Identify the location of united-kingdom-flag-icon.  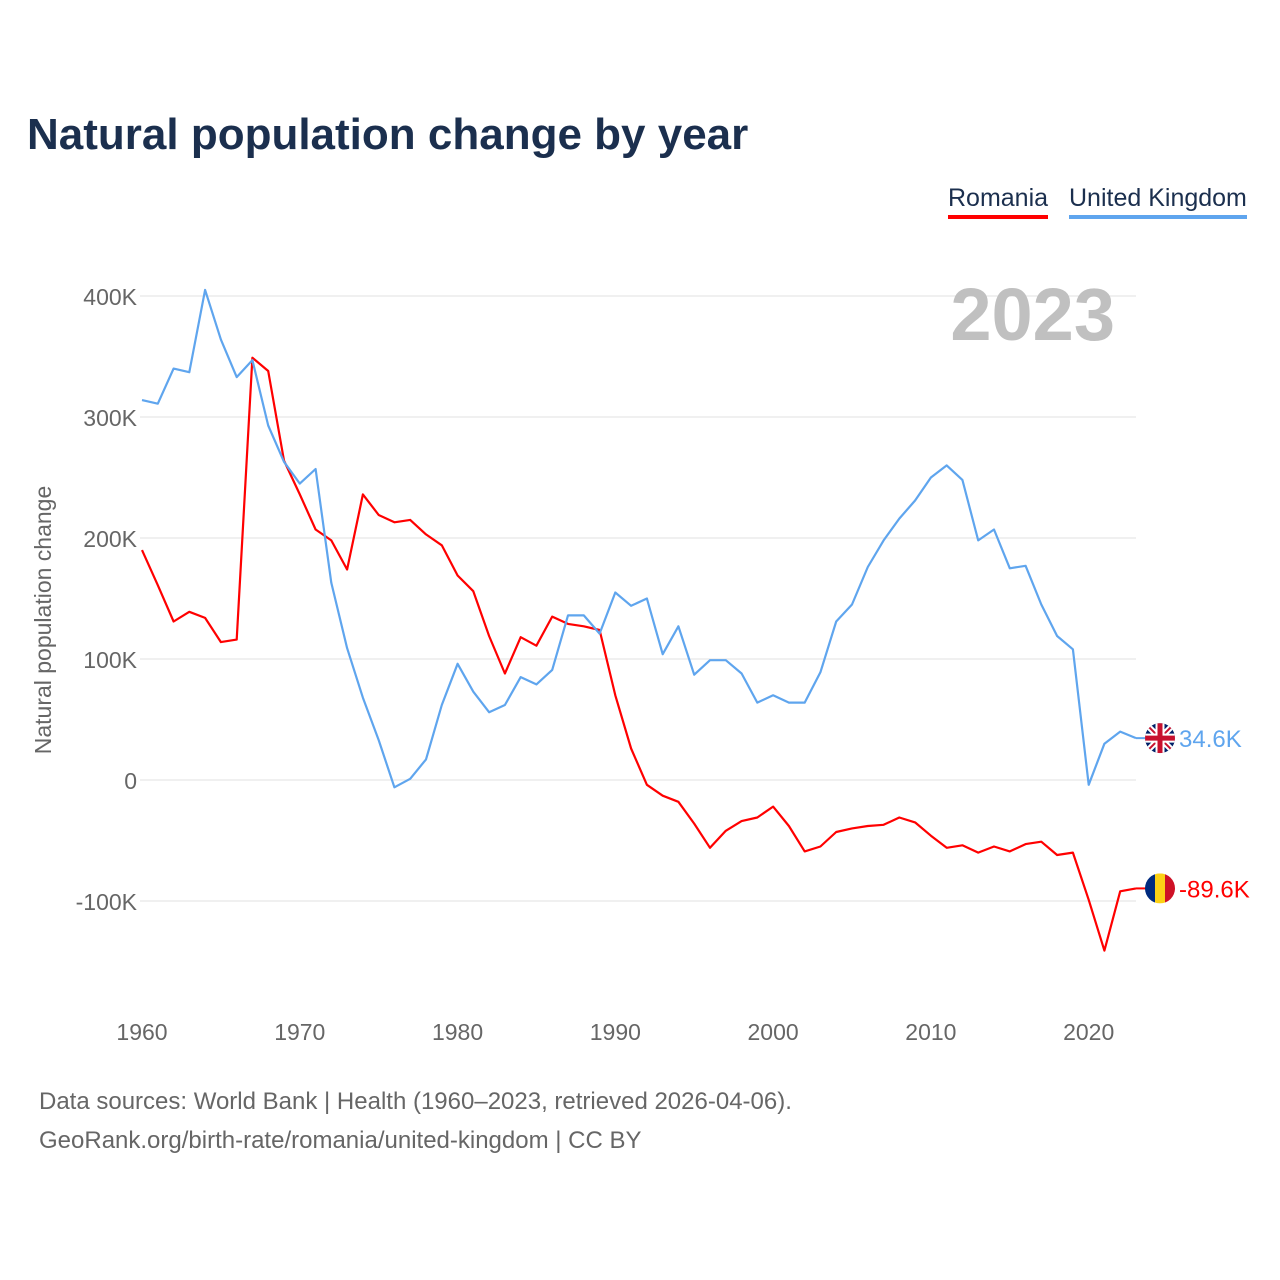
(1160, 738).